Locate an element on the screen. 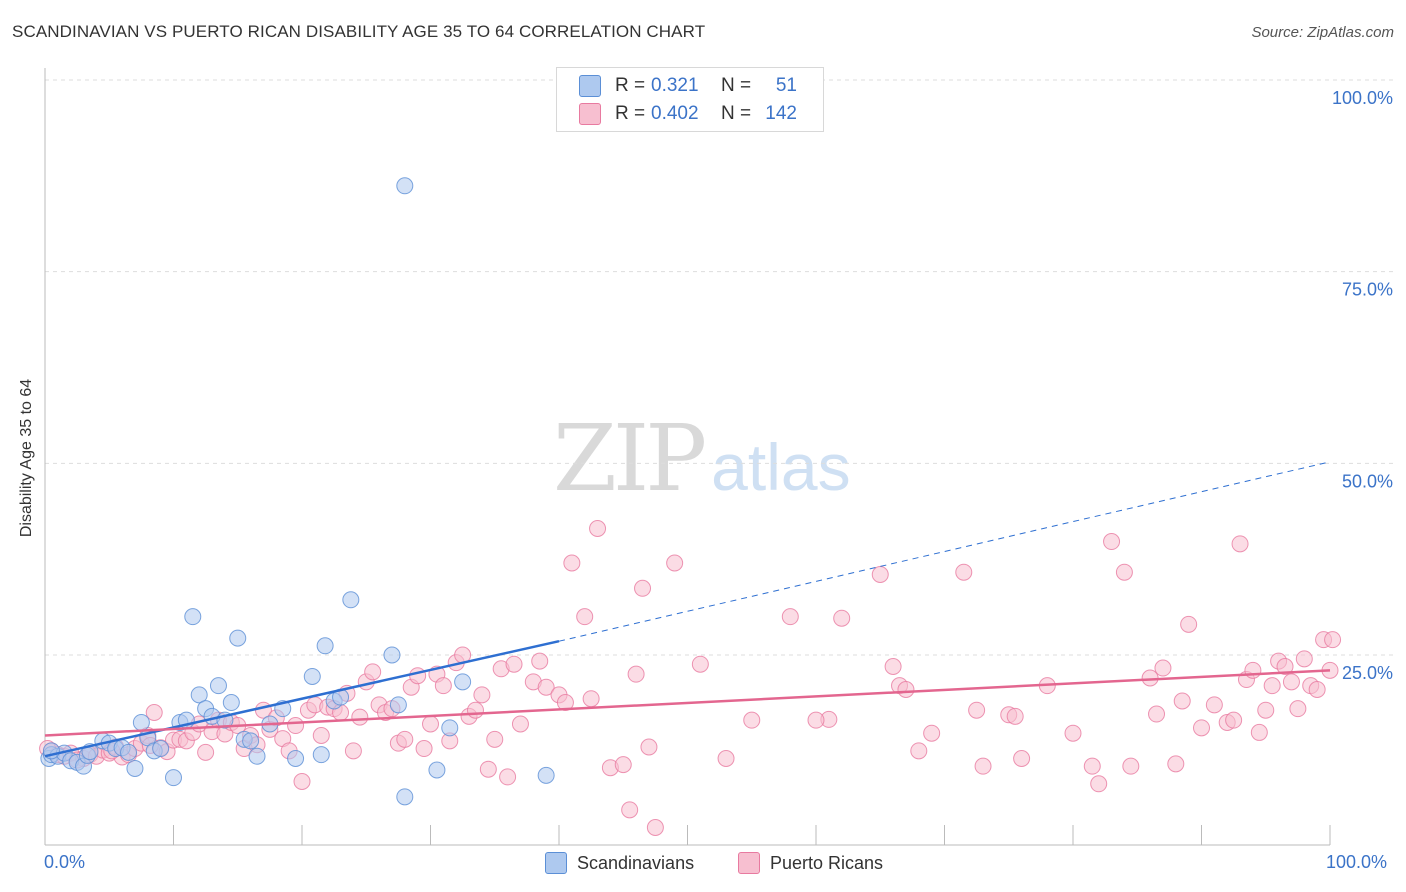 This screenshot has height=892, width=1406. swatch-puerto-ricans is located at coordinates (749, 863).